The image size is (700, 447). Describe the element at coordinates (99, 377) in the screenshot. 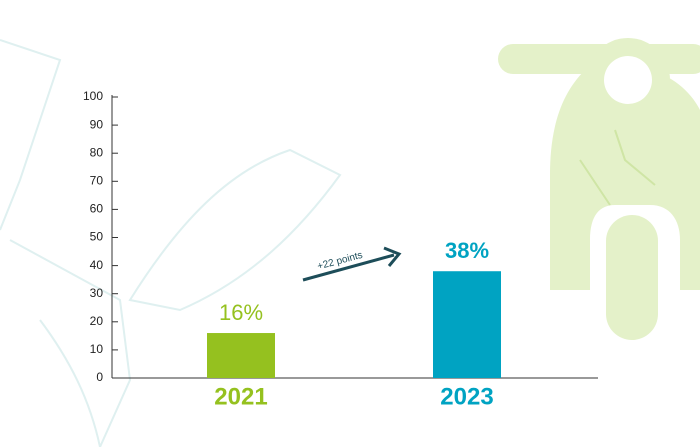

I see `y-tick-label: 0` at that location.